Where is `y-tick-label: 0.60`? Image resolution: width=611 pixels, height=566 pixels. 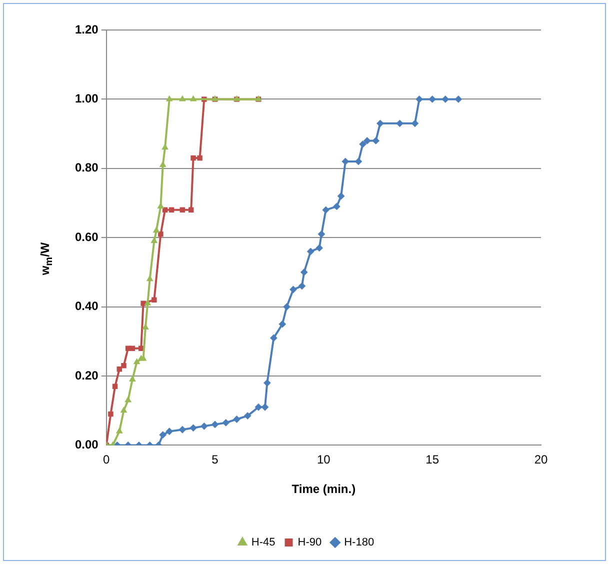 y-tick-label: 0.60 is located at coordinates (86, 237).